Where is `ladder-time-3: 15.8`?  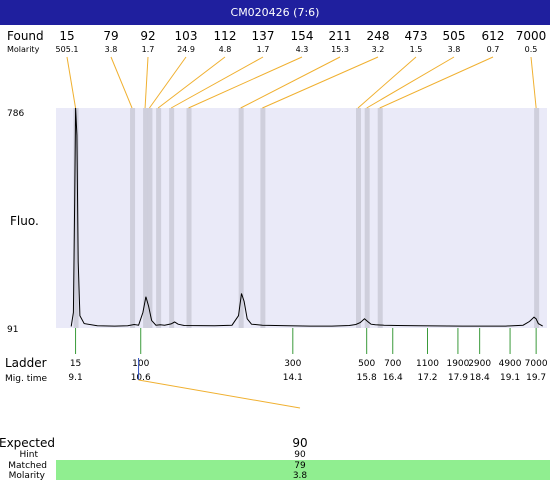 ladder-time-3: 15.8 is located at coordinates (367, 378).